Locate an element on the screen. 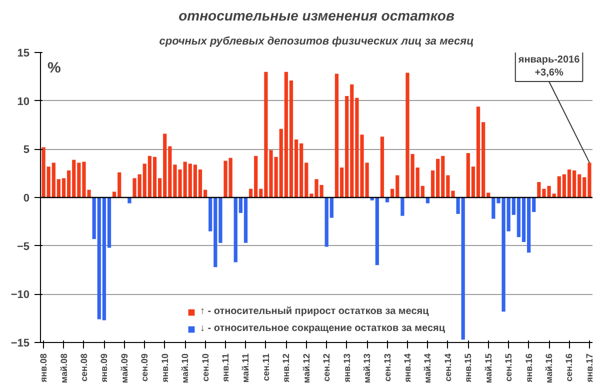 The image size is (600, 386). x-tick-label: май.08 is located at coordinates (63, 368).